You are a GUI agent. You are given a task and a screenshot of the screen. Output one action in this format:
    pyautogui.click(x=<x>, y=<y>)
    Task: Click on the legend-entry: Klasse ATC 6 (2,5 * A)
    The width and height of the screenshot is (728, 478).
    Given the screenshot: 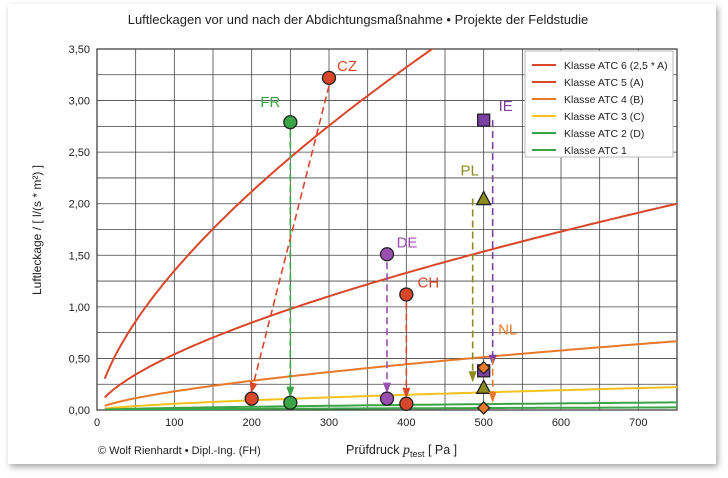 What is the action you would take?
    pyautogui.click(x=616, y=66)
    